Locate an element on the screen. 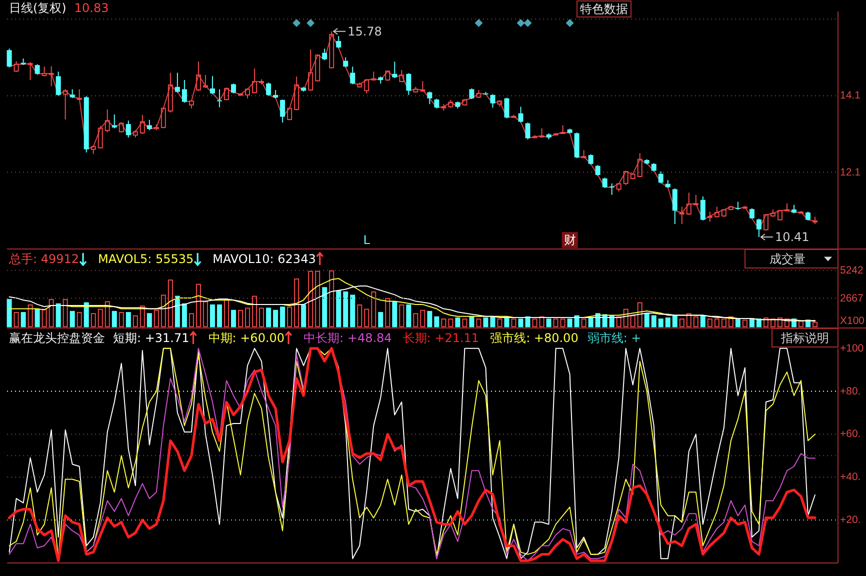 Image resolution: width=866 pixels, height=576 pixels. chart-subtitle: 10.83 is located at coordinates (91, 8).